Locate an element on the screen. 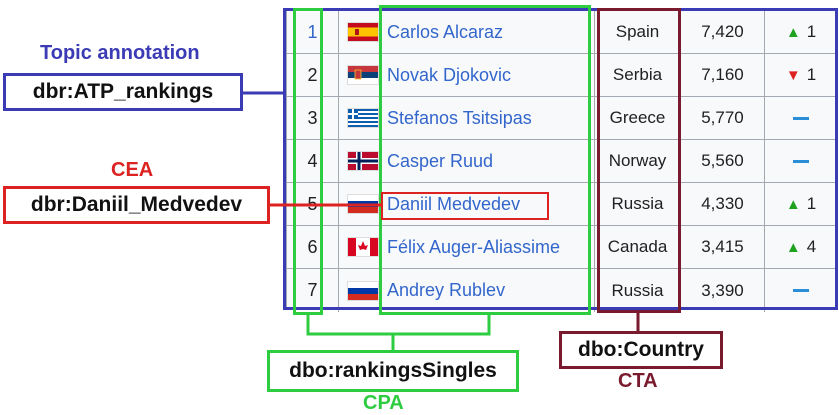 The image size is (839, 415). points-cell: 7,420 is located at coordinates (723, 32).